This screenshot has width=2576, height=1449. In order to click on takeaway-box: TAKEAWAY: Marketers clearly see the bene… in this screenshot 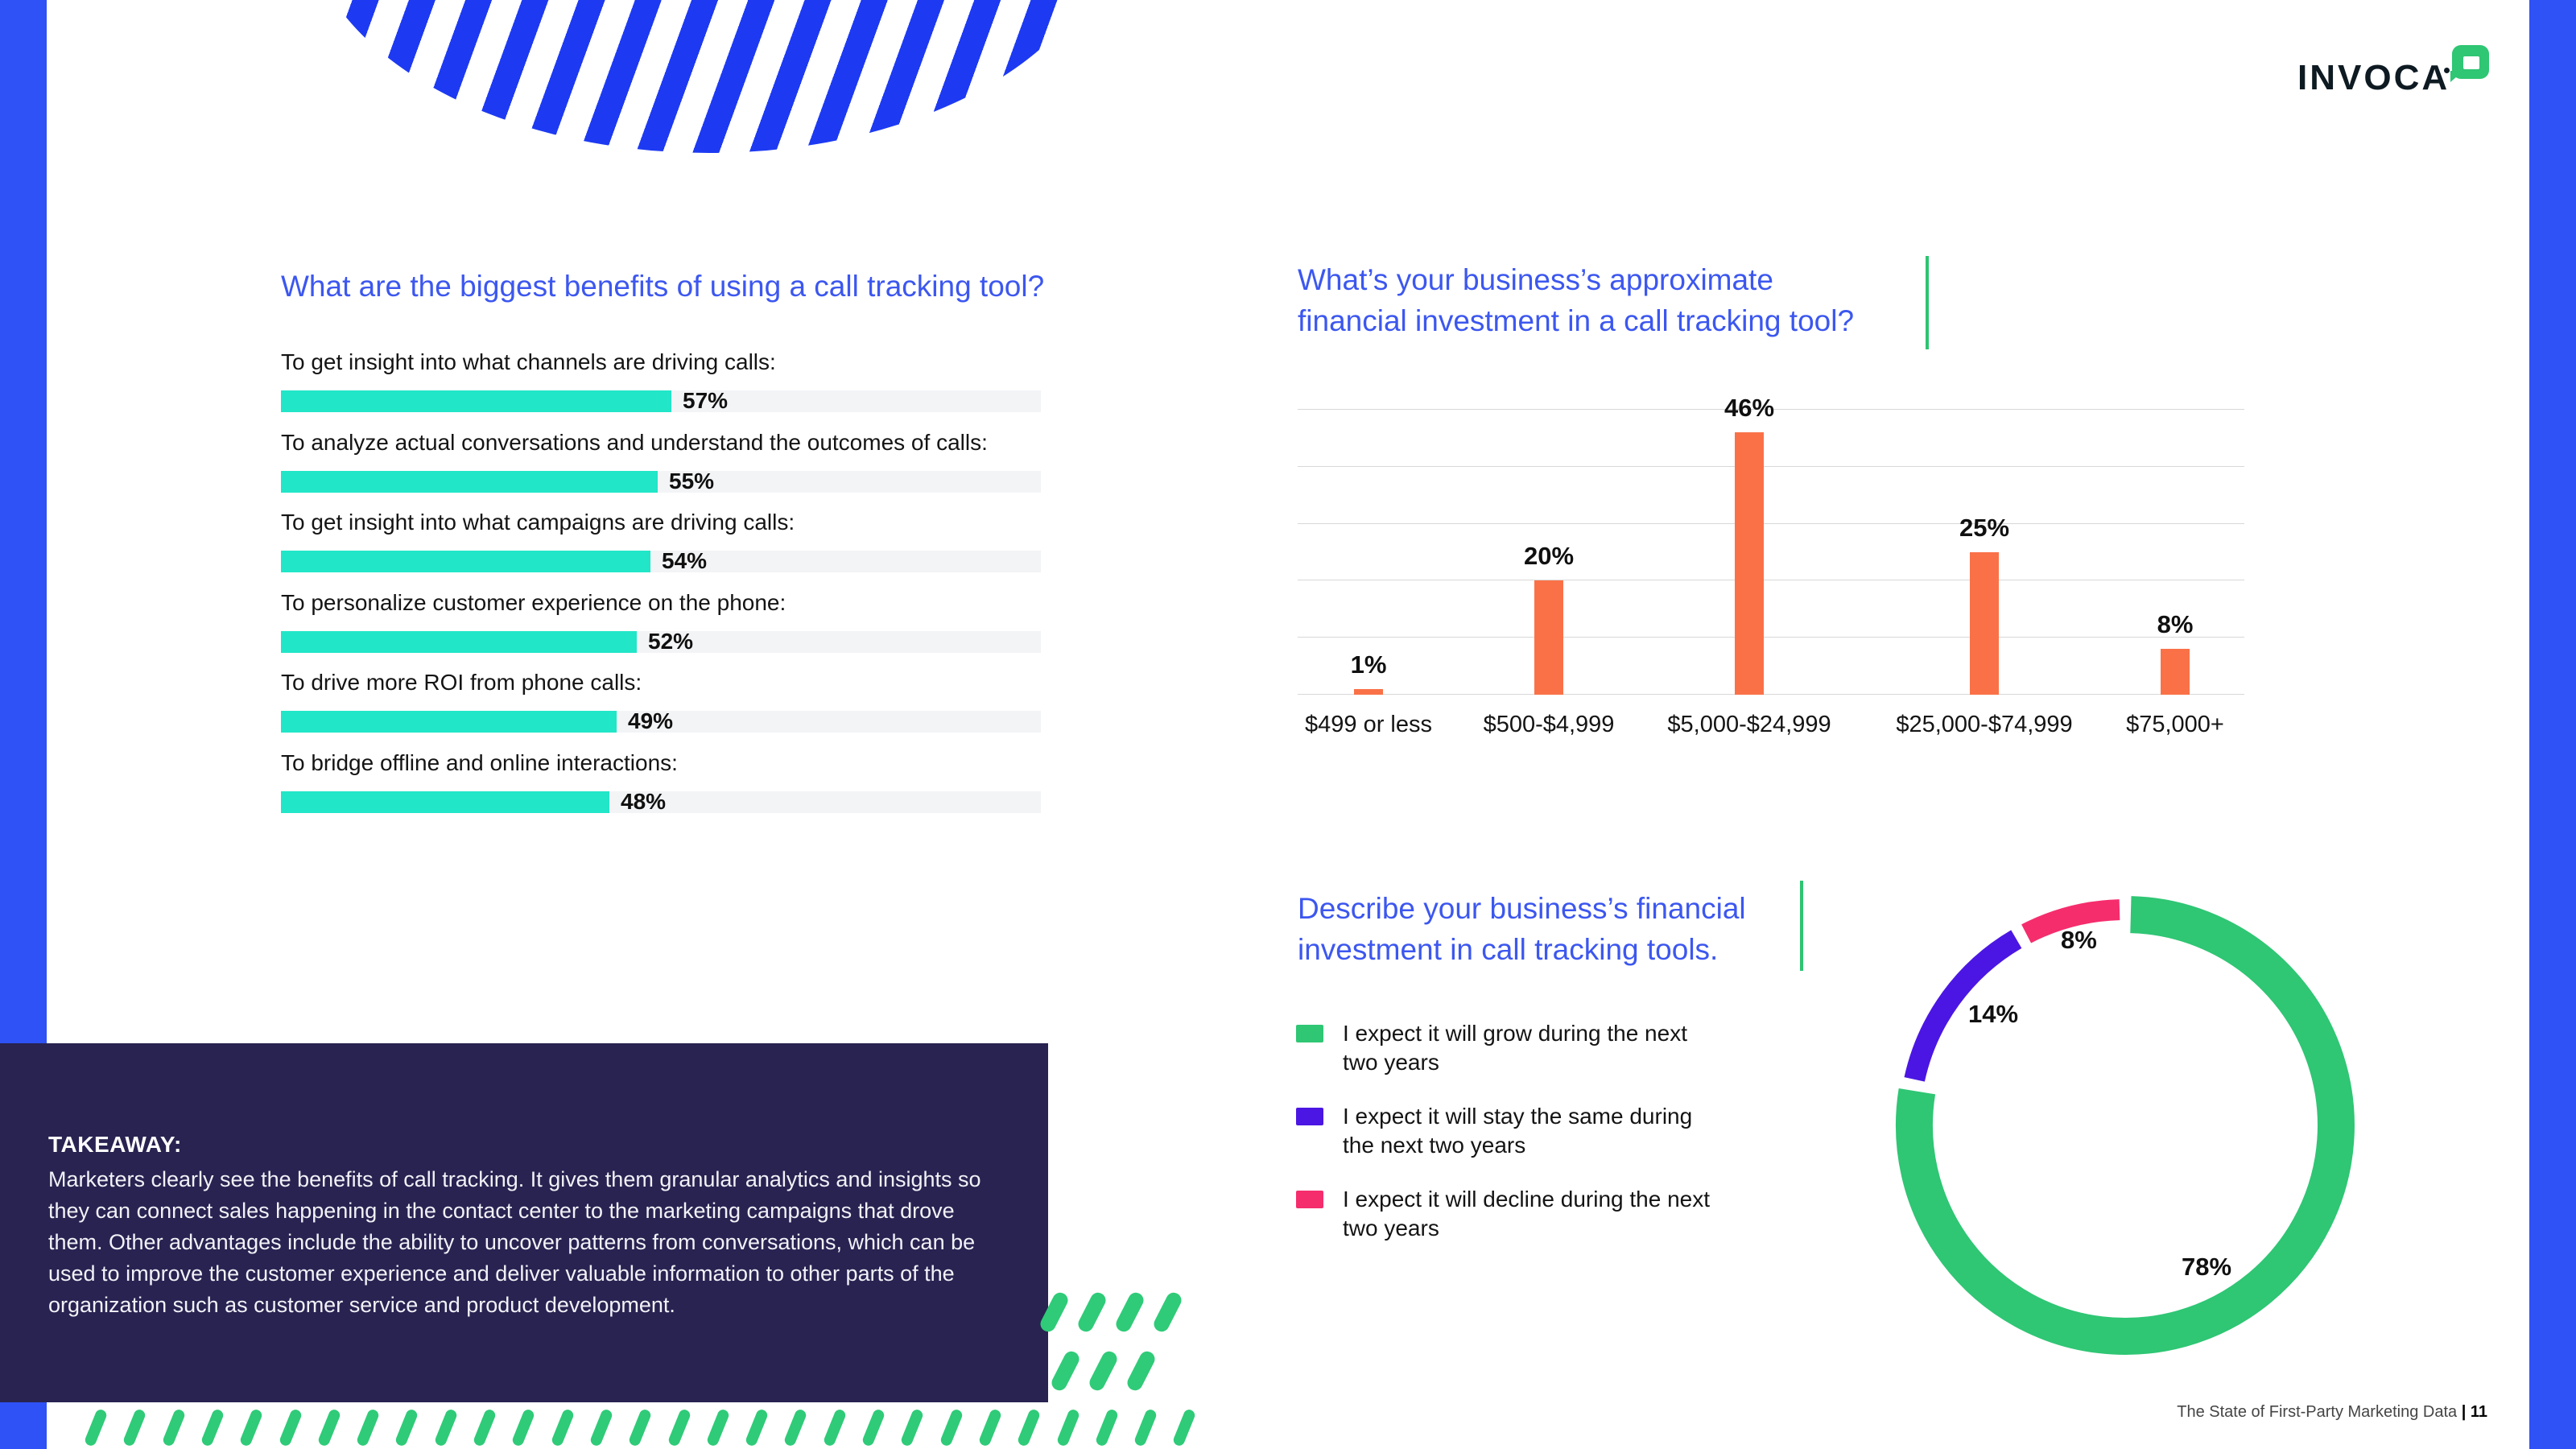, I will do `click(524, 1222)`.